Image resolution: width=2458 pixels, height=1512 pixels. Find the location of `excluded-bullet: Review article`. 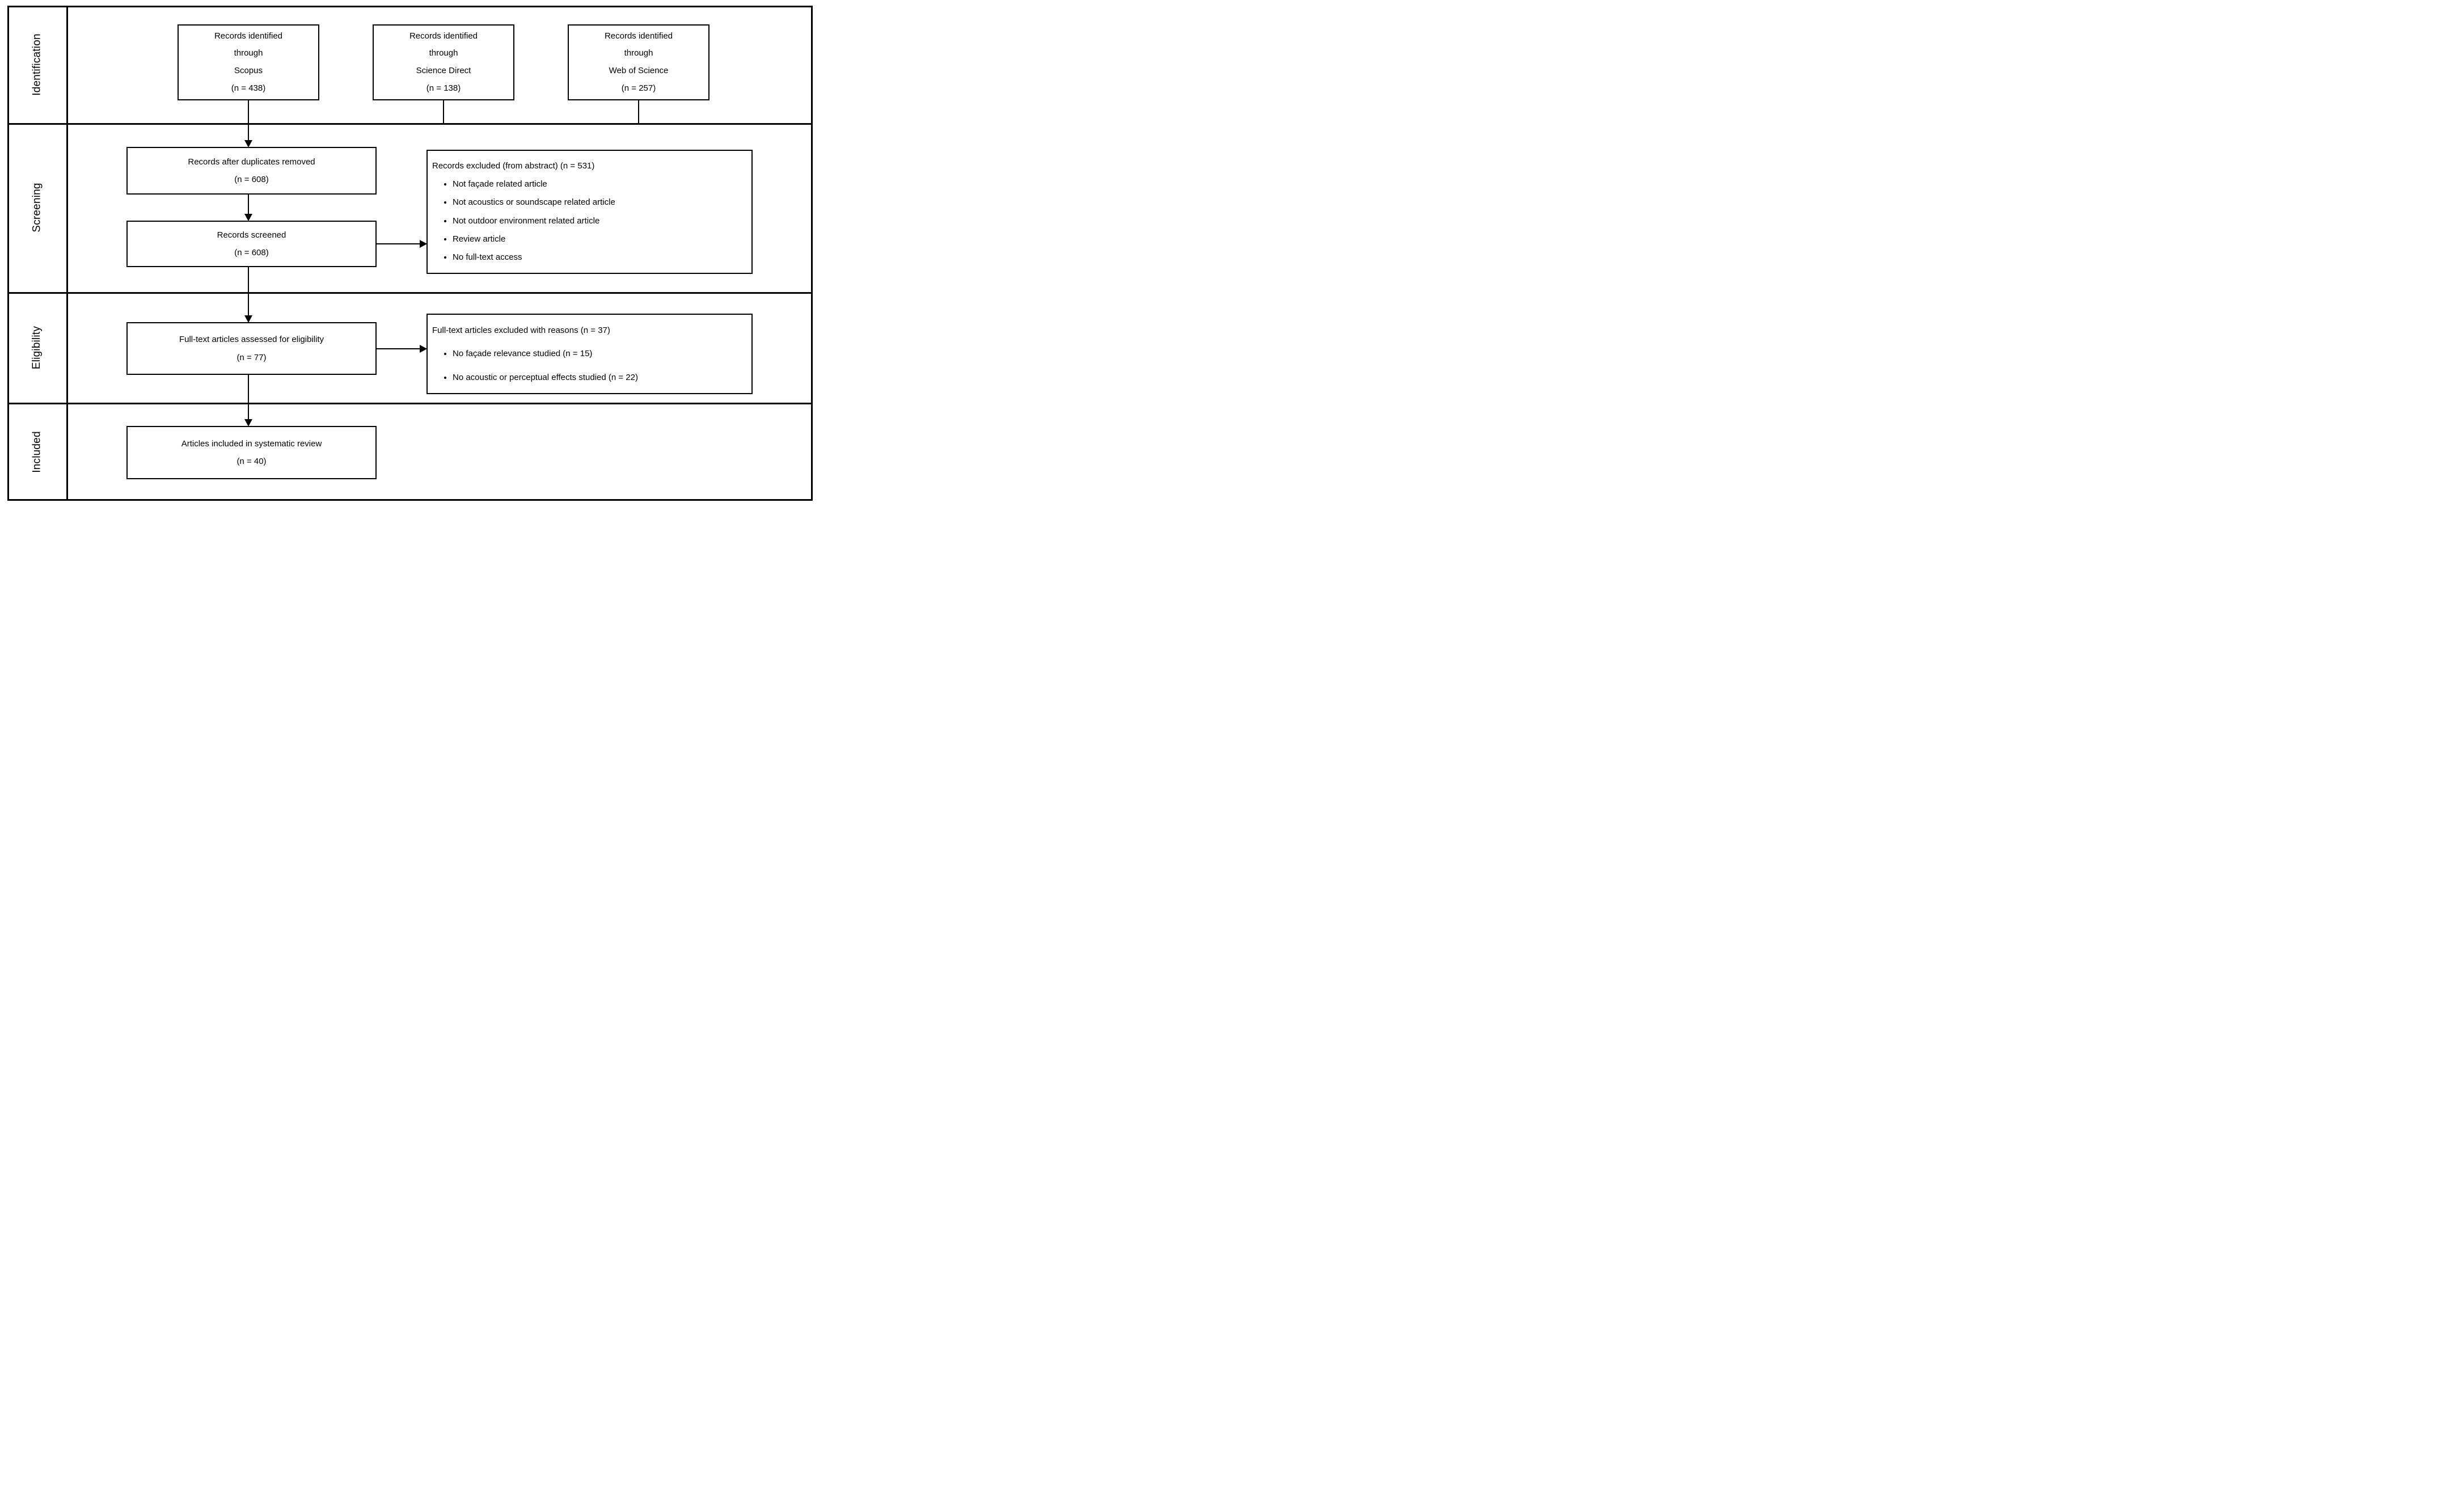

excluded-bullet: Review article is located at coordinates (600, 239).